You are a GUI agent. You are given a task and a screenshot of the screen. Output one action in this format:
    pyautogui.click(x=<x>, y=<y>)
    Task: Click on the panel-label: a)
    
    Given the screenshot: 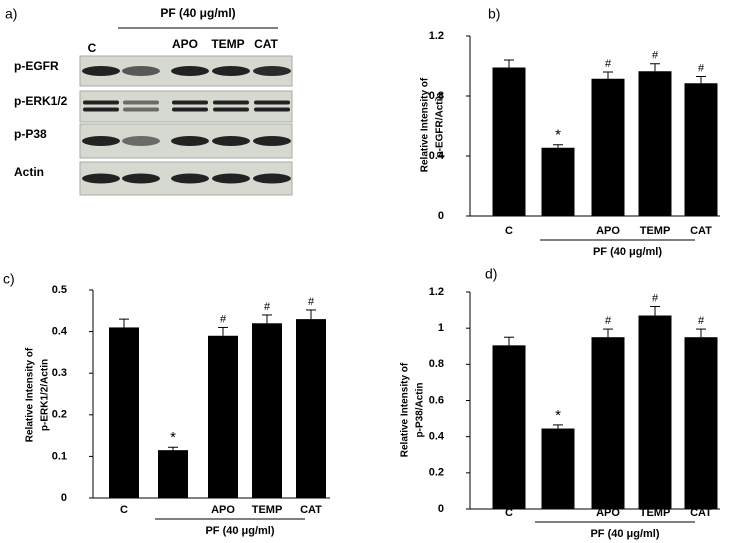 What is the action you would take?
    pyautogui.click(x=11, y=14)
    